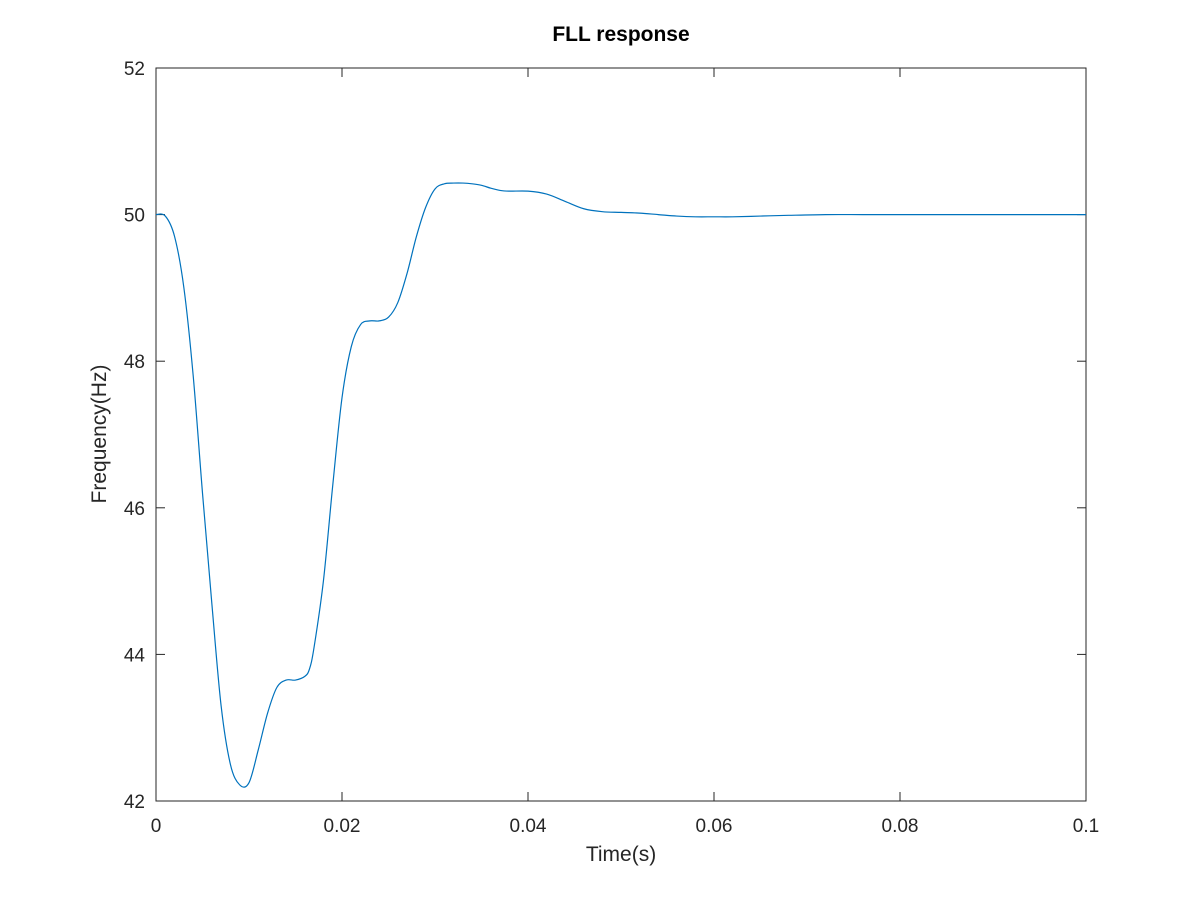  Describe the element at coordinates (156, 826) in the screenshot. I see `x-tick-label: 0` at that location.